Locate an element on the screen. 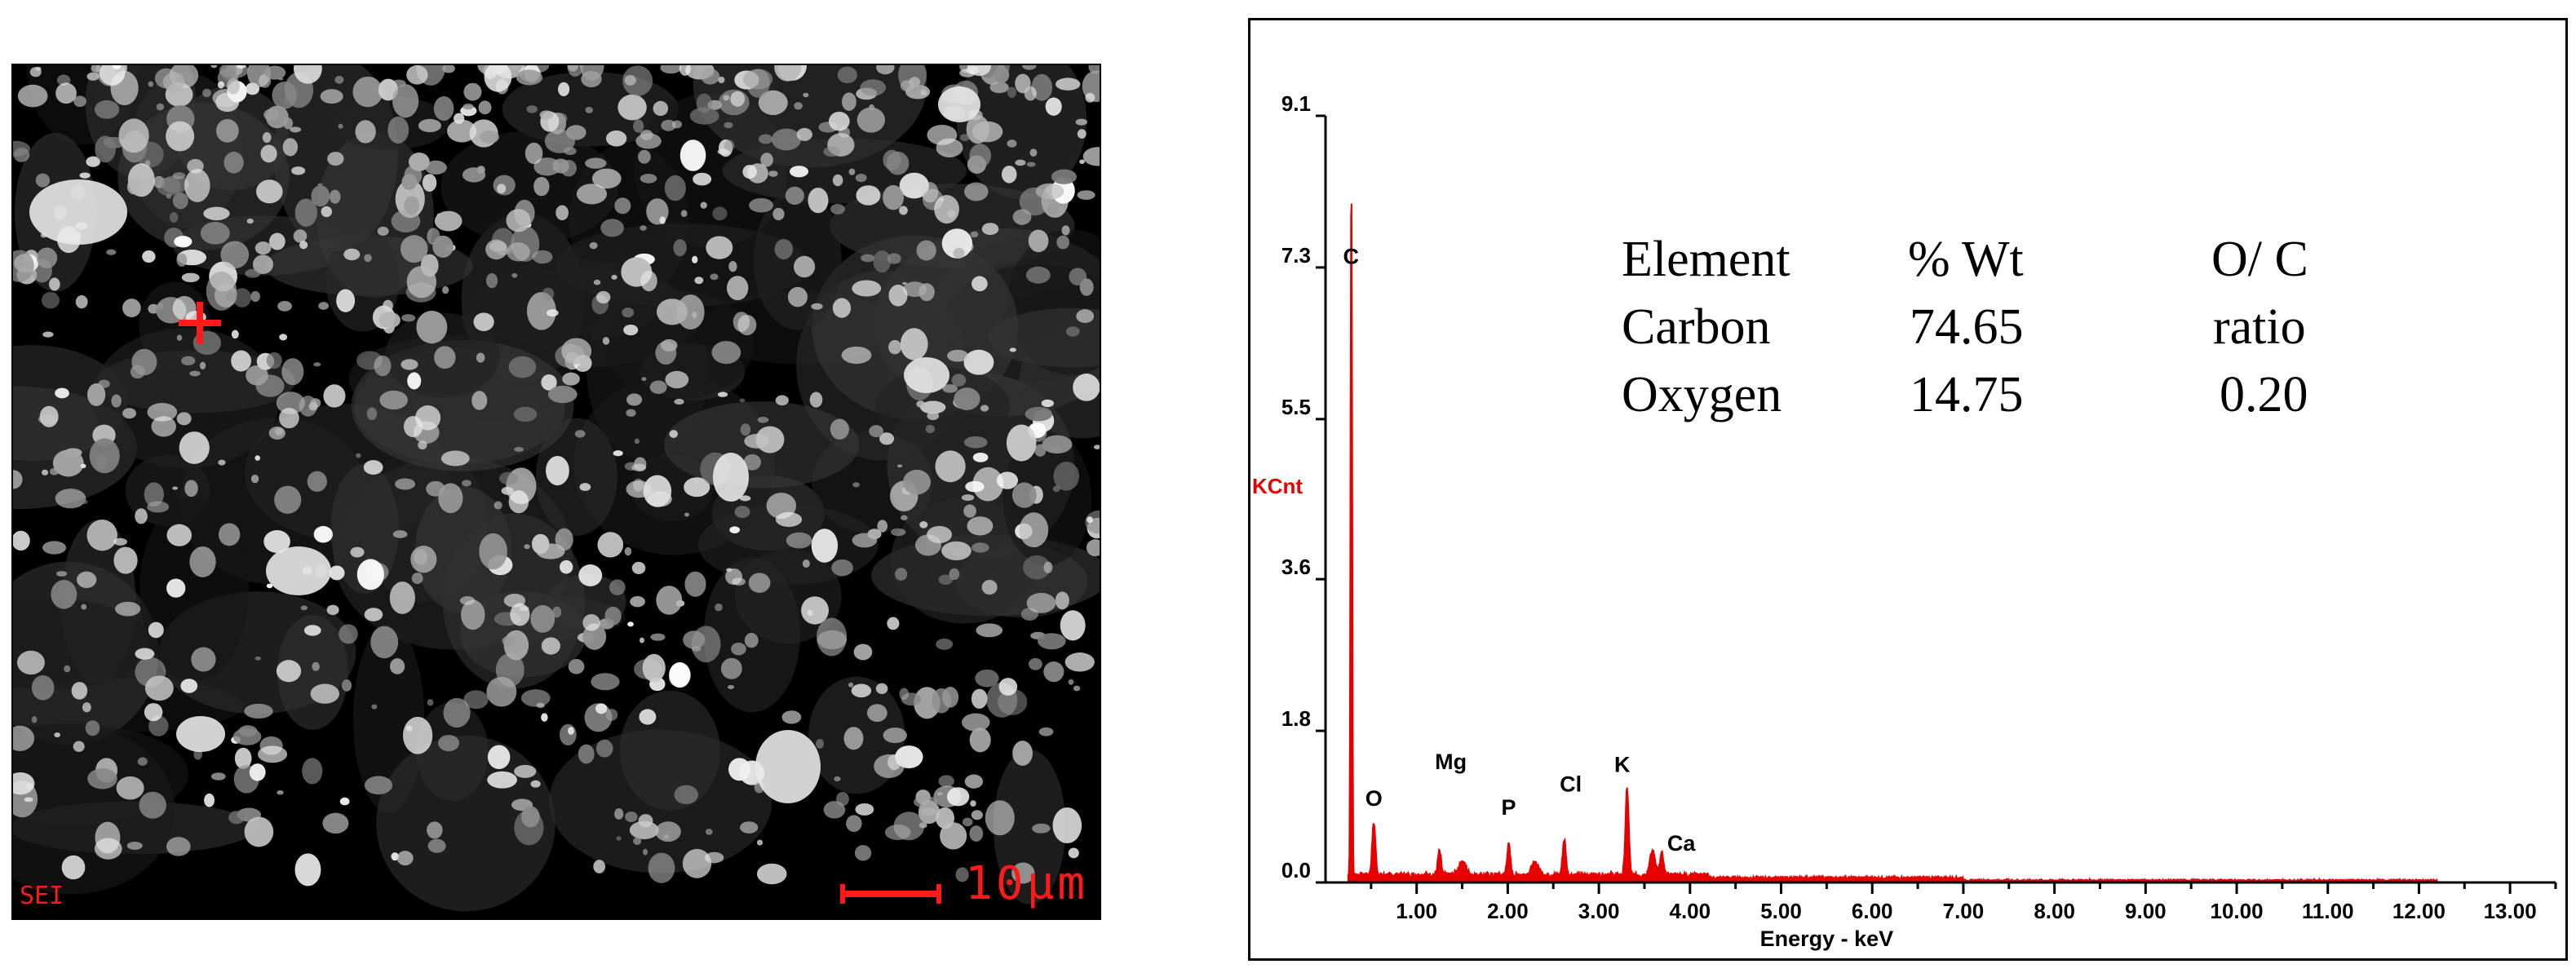  table-row-oxygen-ratio: 0.20 is located at coordinates (2264, 394).